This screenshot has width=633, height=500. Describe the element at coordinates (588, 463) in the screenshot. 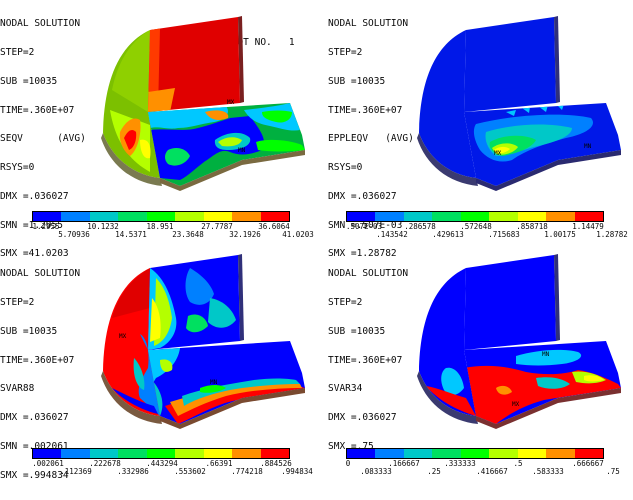

I see `legend-label: .666667` at that location.